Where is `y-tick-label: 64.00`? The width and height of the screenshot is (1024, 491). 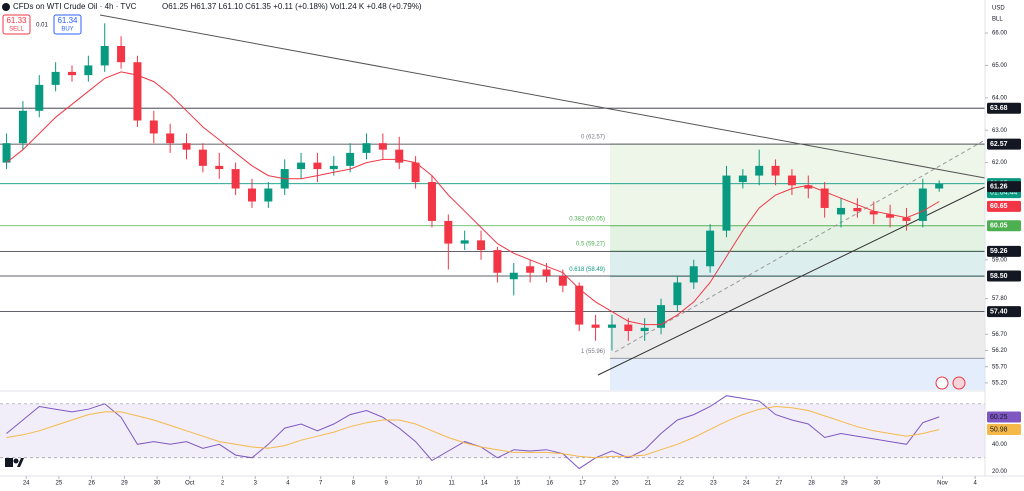 y-tick-label: 64.00 is located at coordinates (1000, 98).